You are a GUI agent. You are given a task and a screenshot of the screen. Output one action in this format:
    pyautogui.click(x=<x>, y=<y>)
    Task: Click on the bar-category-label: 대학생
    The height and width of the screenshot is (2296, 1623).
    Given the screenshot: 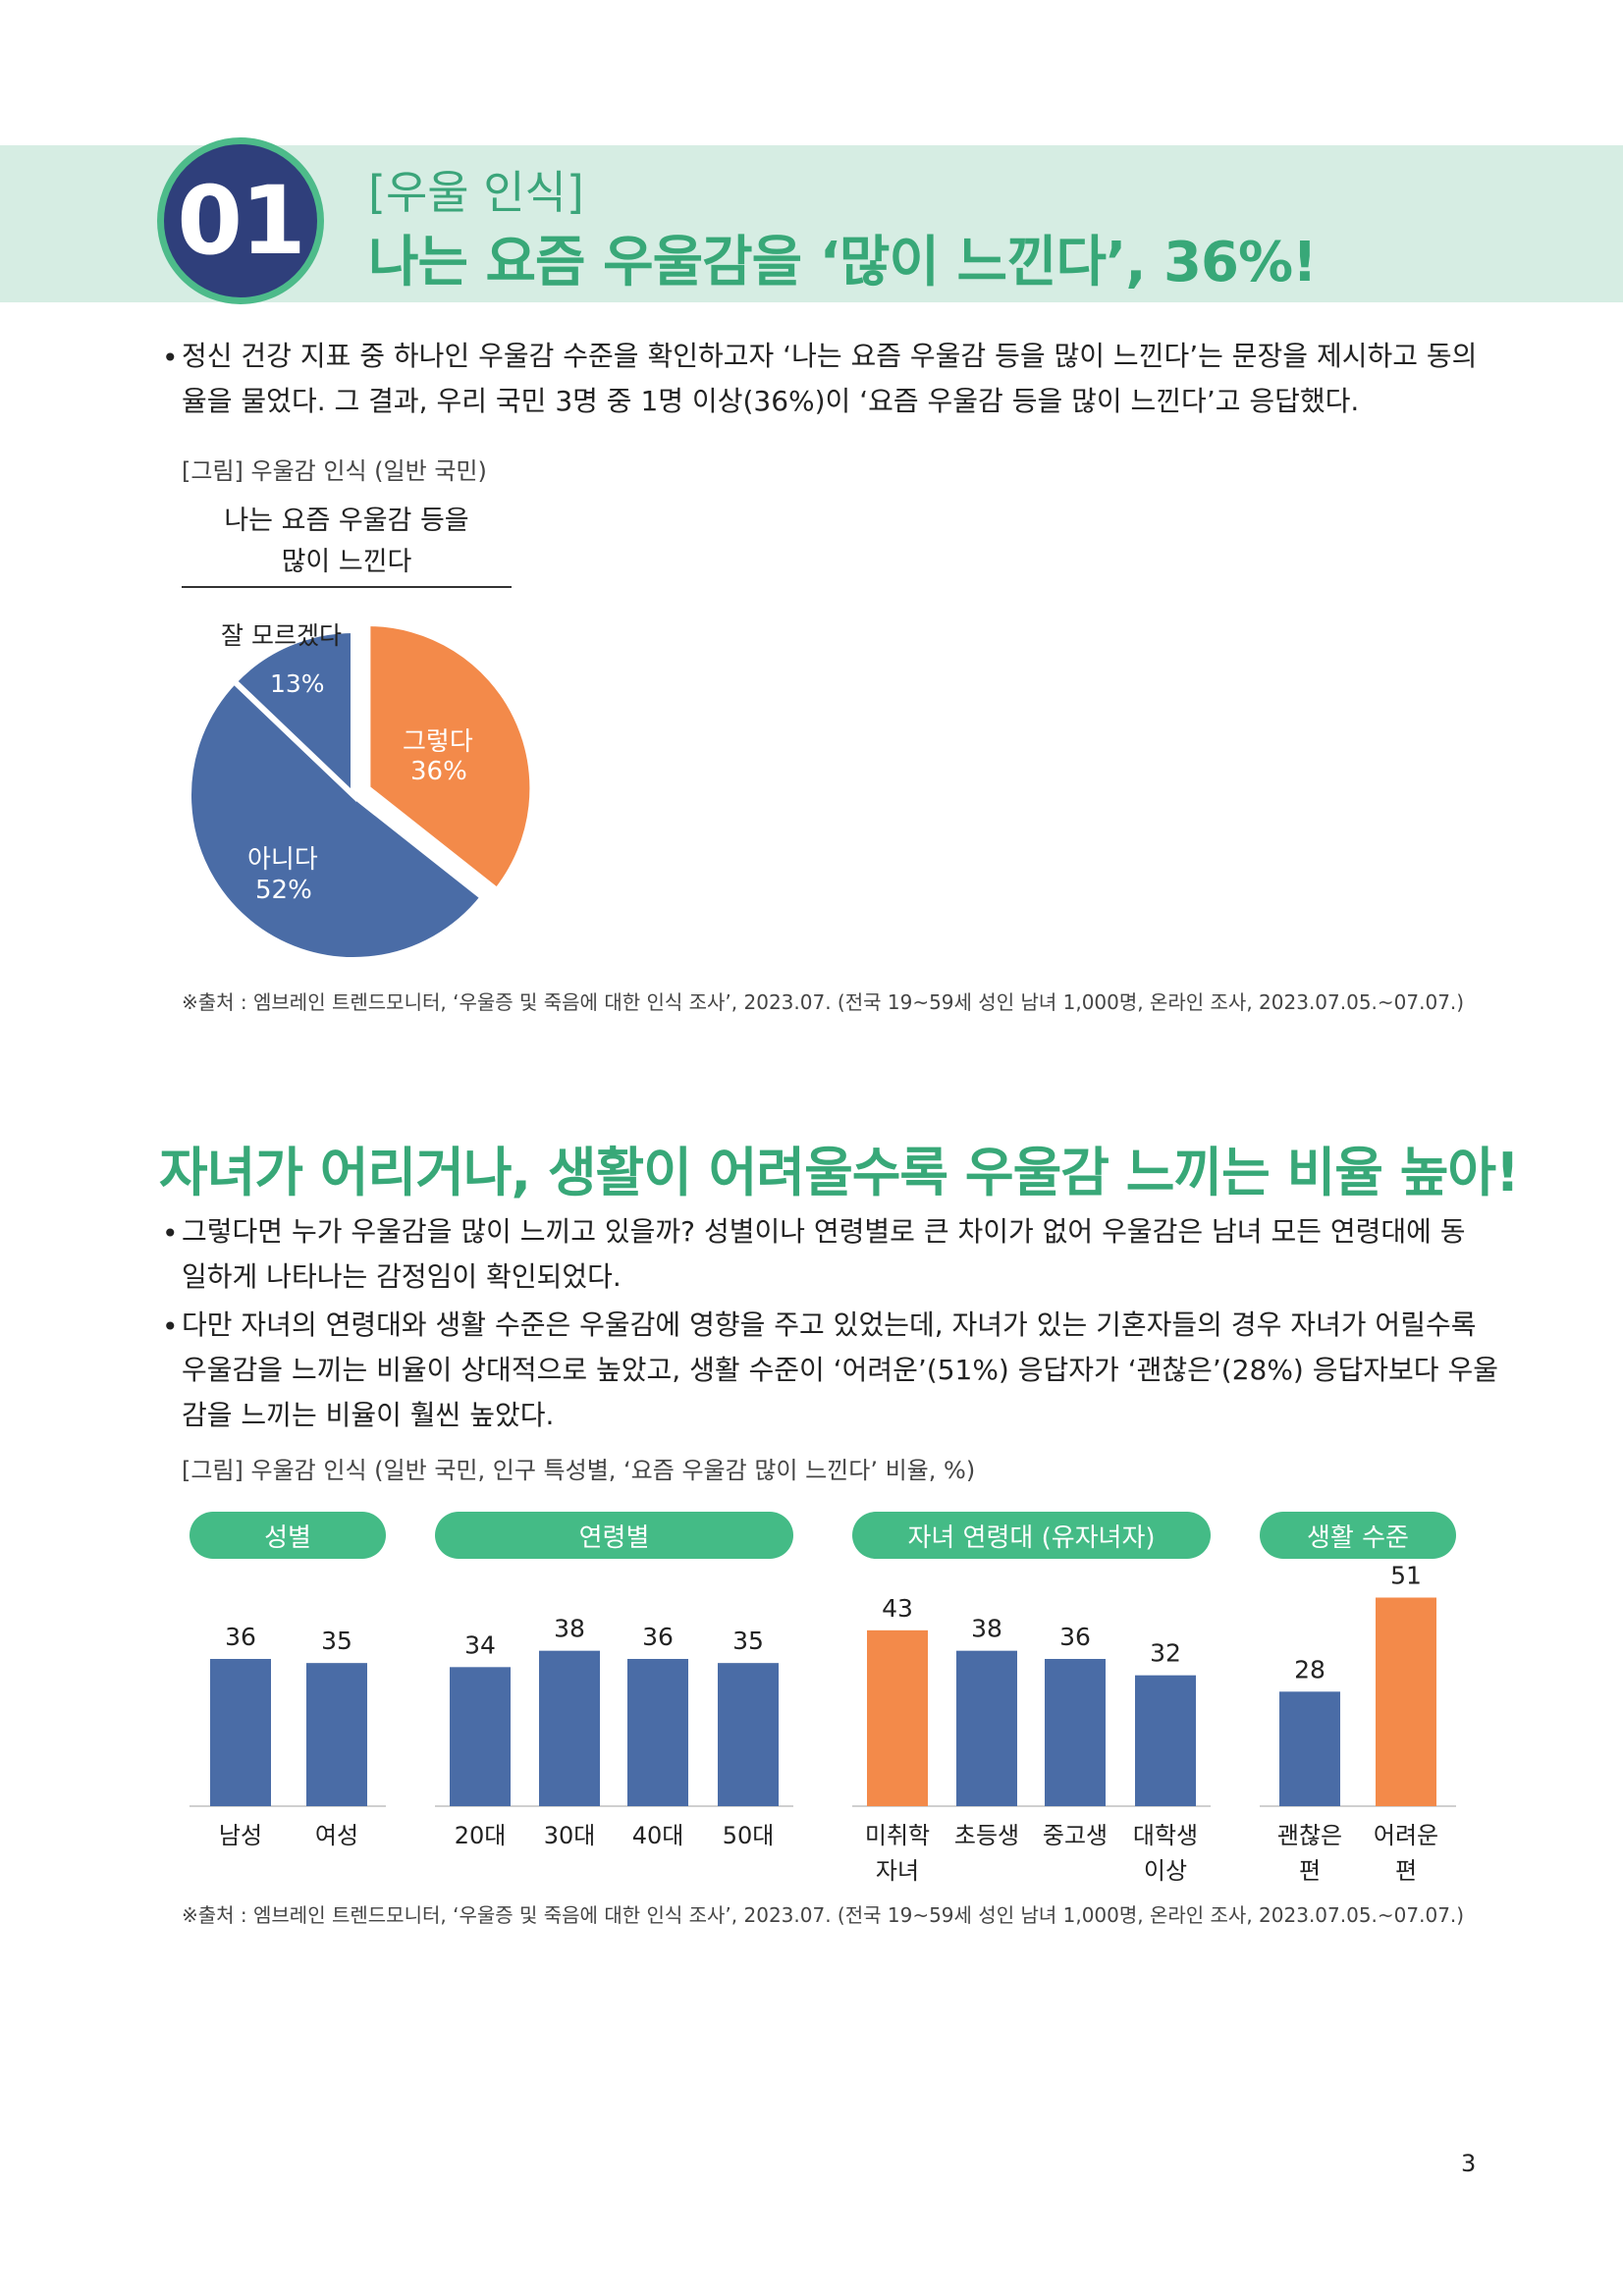 What is the action you would take?
    pyautogui.click(x=1165, y=1836)
    